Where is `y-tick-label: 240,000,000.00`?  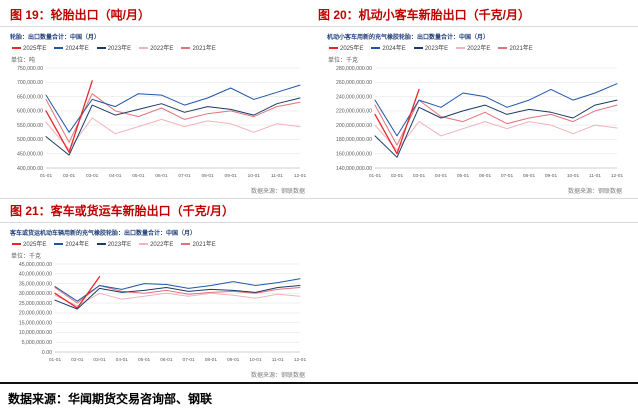
y-tick-label: 240,000,000.00 is located at coordinates (354, 97).